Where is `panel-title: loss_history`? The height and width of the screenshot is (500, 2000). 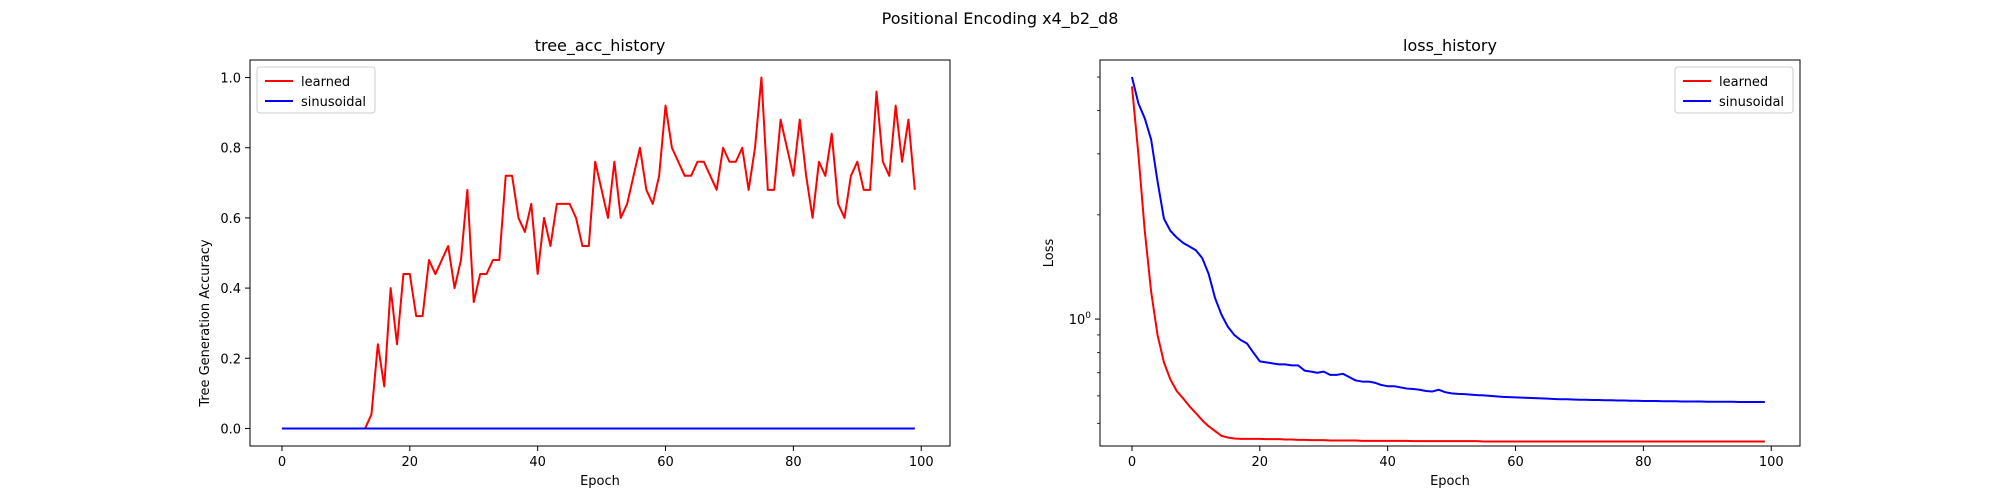 panel-title: loss_history is located at coordinates (1450, 46).